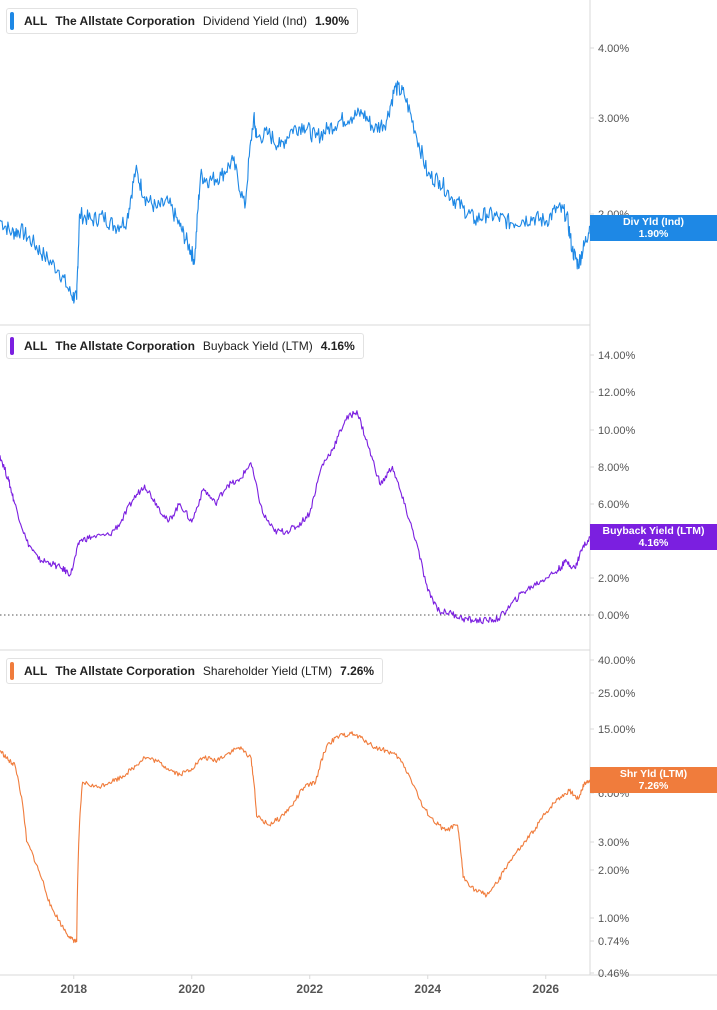 The height and width of the screenshot is (1010, 717). What do you see at coordinates (12, 346) in the screenshot?
I see `buyback-swatch` at bounding box center [12, 346].